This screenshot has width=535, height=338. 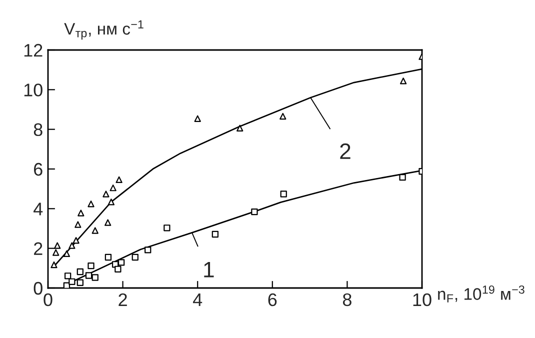 What do you see at coordinates (38, 248) in the screenshot?
I see `y-tick-label: 2` at bounding box center [38, 248].